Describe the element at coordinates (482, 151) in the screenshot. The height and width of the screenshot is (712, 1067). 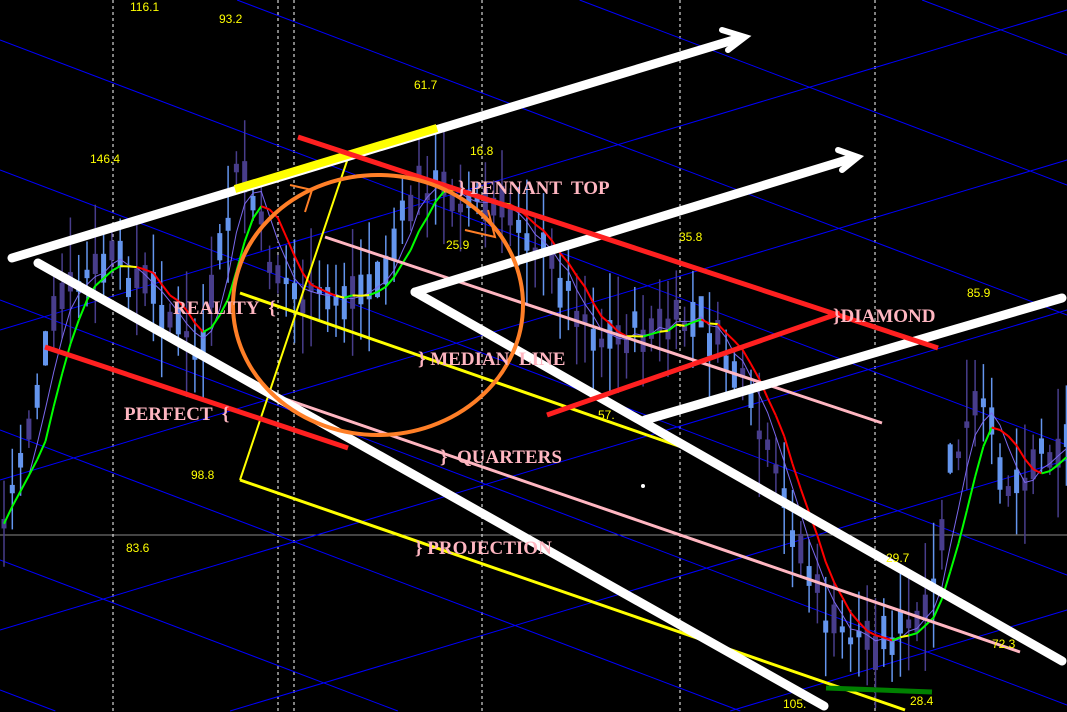
I see `value-label: 16.8` at that location.